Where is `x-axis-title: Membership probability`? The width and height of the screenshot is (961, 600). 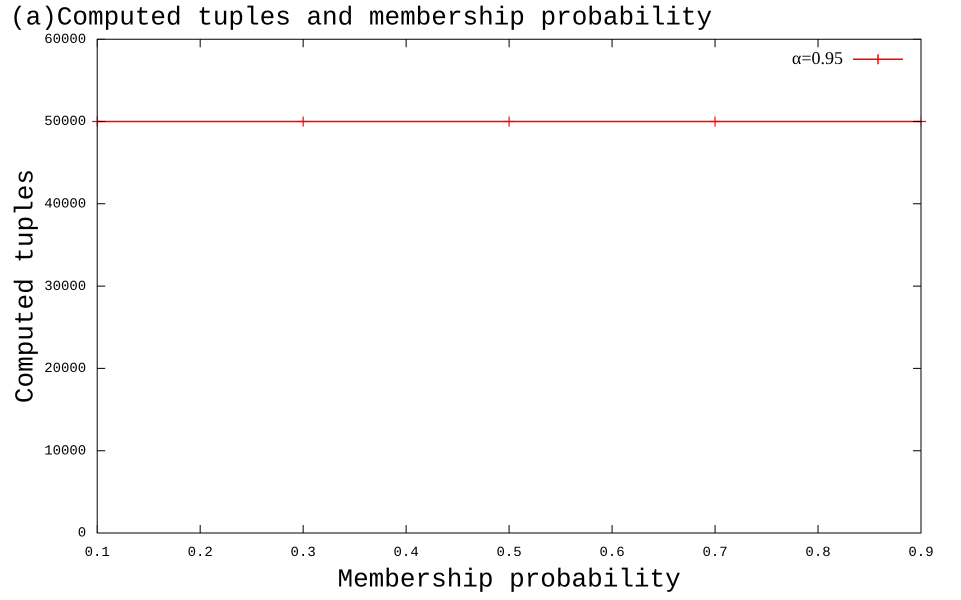 x-axis-title: Membership probability is located at coordinates (509, 579).